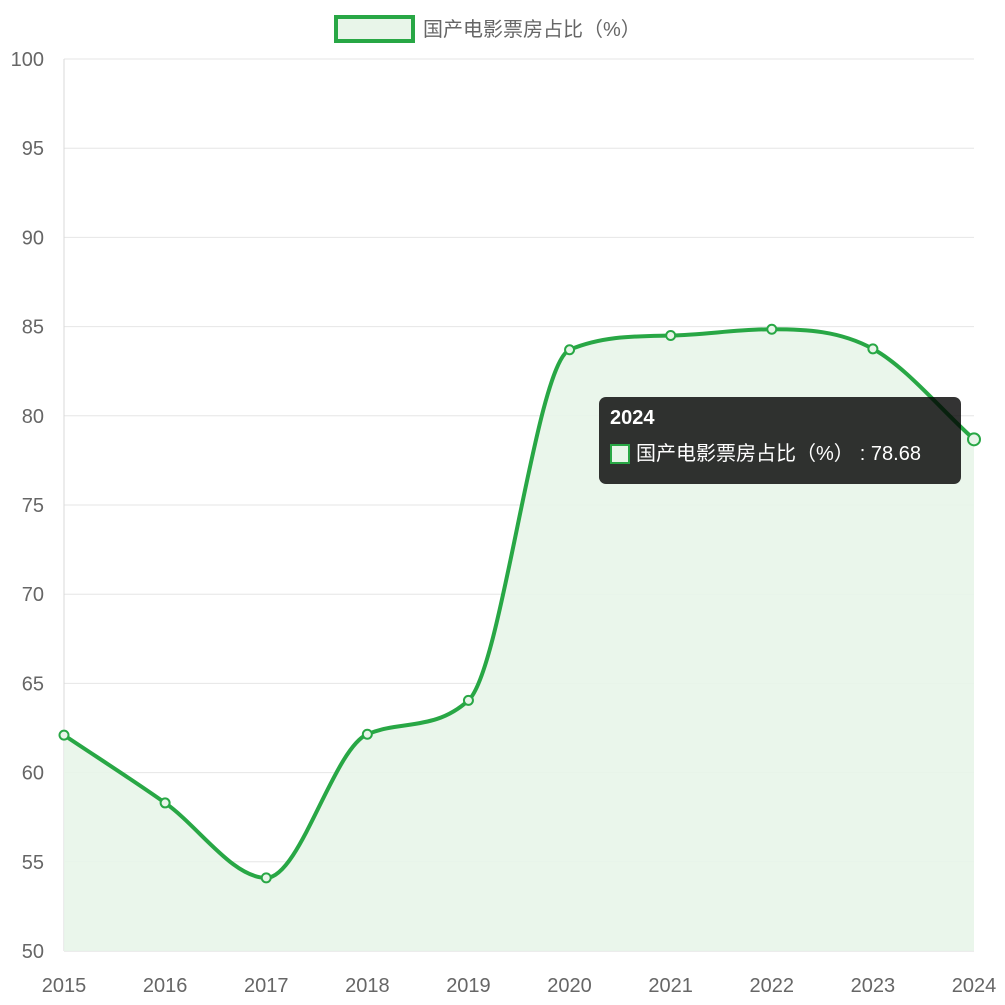  What do you see at coordinates (27, 60) in the screenshot?
I see `y-tick-label: 100` at bounding box center [27, 60].